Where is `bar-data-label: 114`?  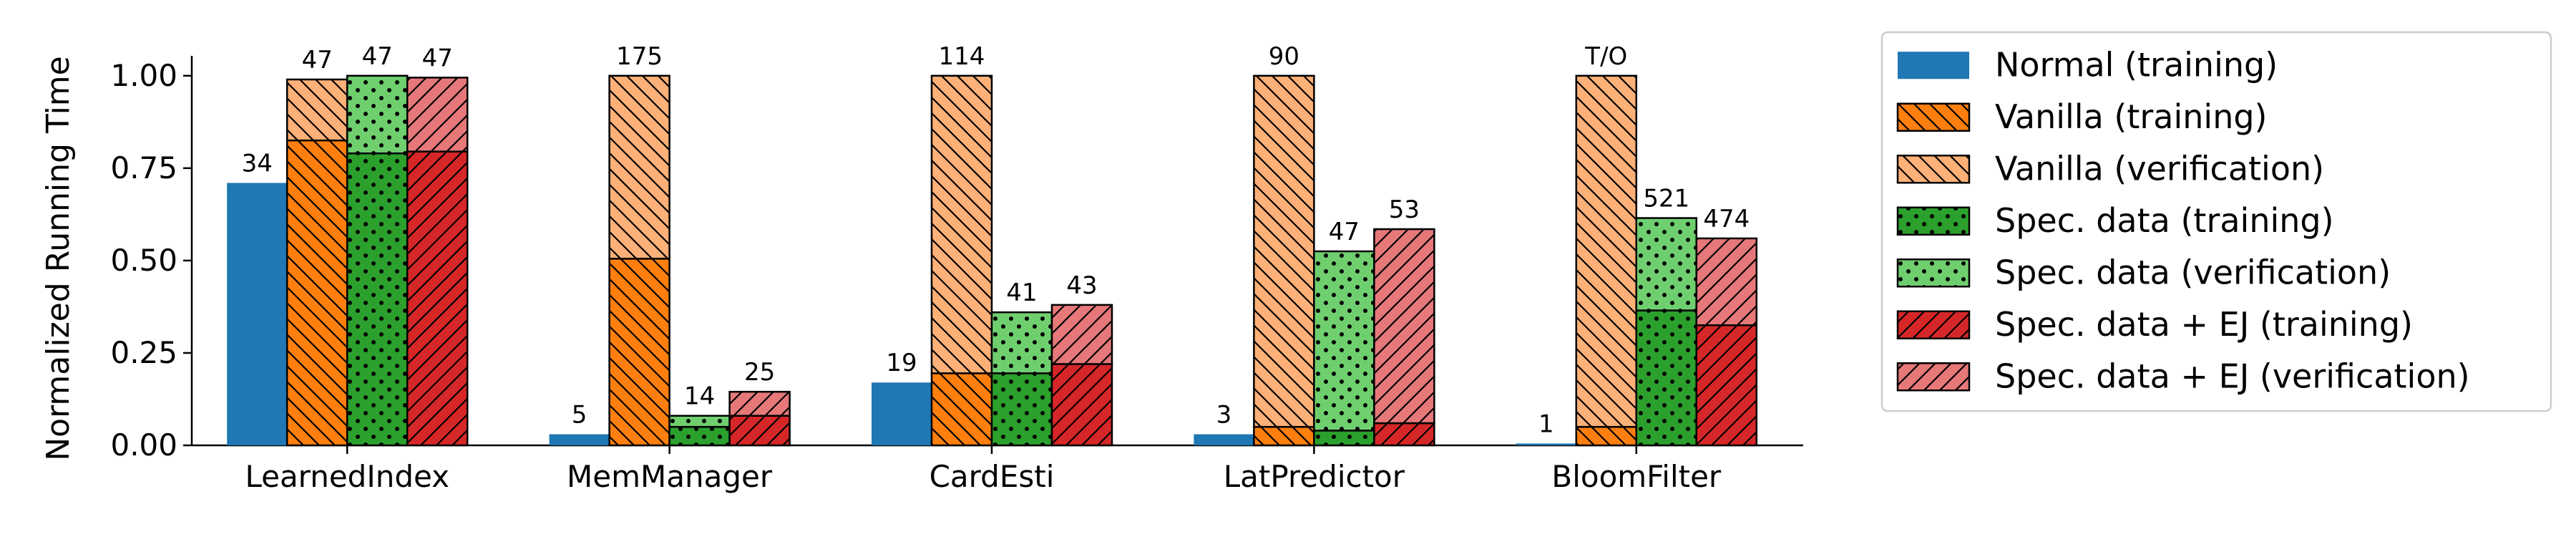
bar-data-label: 114 is located at coordinates (962, 56).